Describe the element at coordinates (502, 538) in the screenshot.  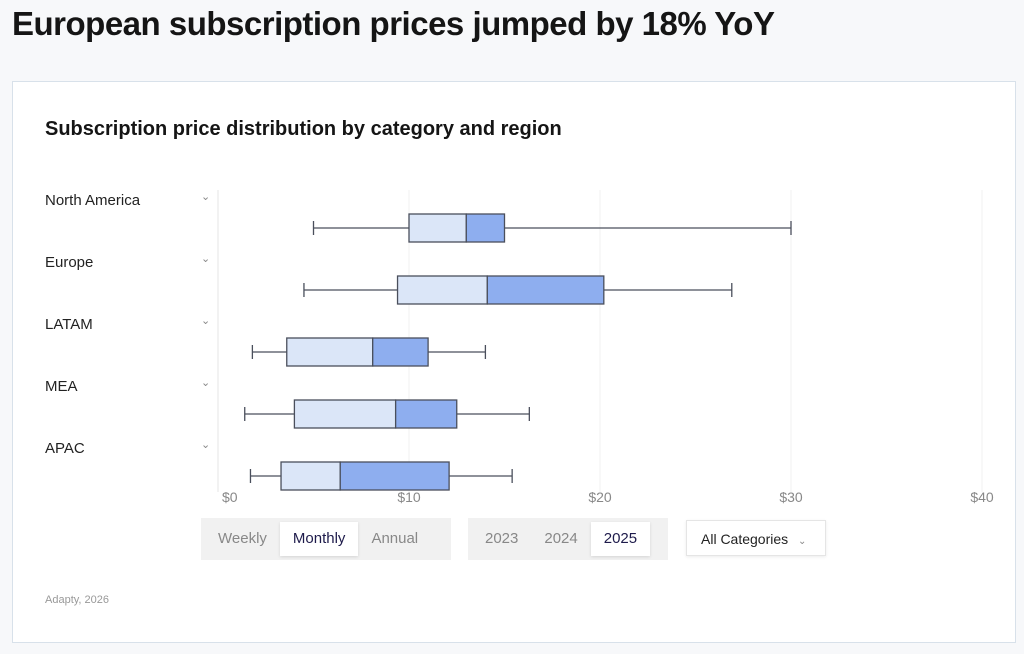
I see `year-2023: 2023` at that location.